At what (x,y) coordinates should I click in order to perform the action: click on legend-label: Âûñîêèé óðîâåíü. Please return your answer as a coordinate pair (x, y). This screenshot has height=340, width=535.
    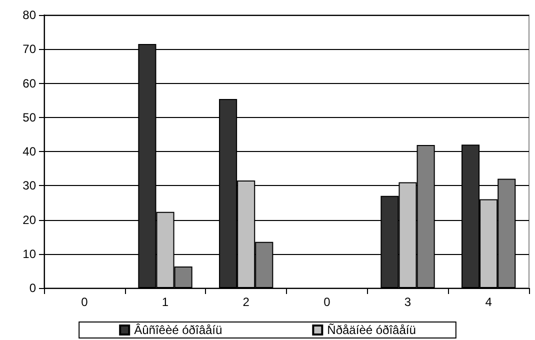
    Looking at the image, I should click on (178, 330).